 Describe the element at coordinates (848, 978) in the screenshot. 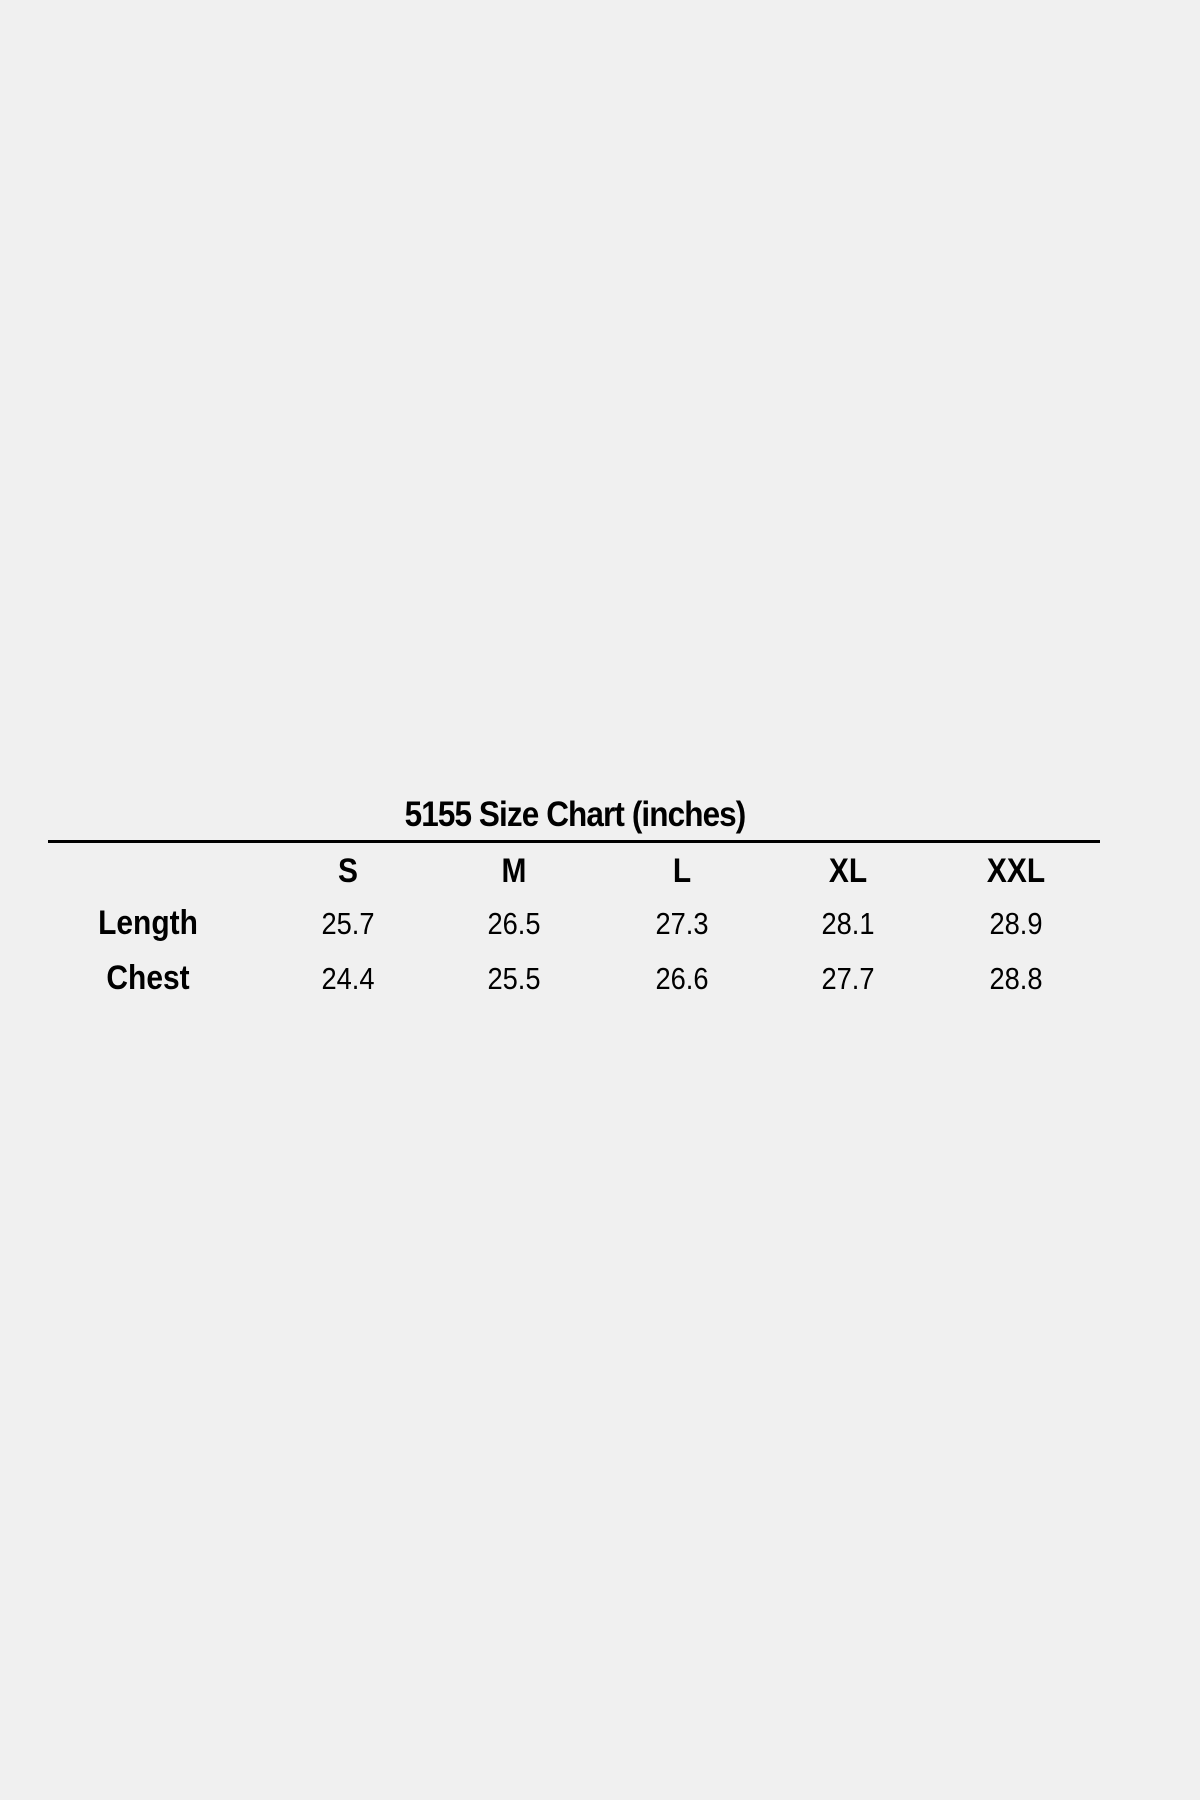

I see `table-cell: 27.7` at that location.